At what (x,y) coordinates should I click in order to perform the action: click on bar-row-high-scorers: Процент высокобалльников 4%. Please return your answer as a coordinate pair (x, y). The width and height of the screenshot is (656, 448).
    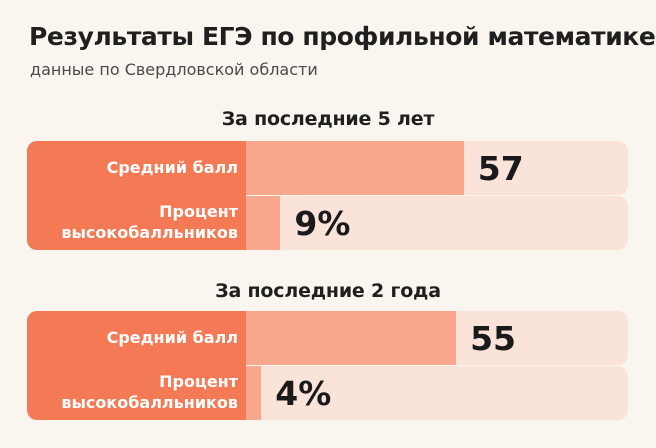
    Looking at the image, I should click on (327, 393).